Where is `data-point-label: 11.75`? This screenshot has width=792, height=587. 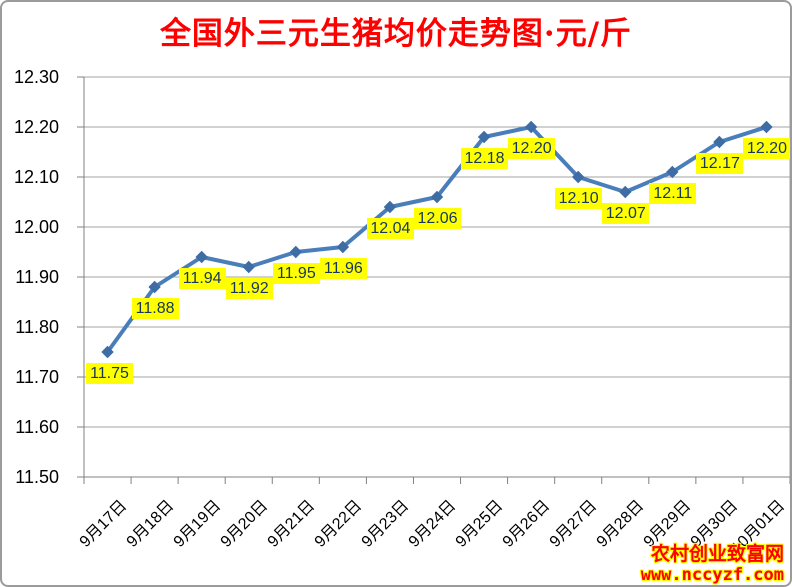 data-point-label: 11.75 is located at coordinates (109, 373).